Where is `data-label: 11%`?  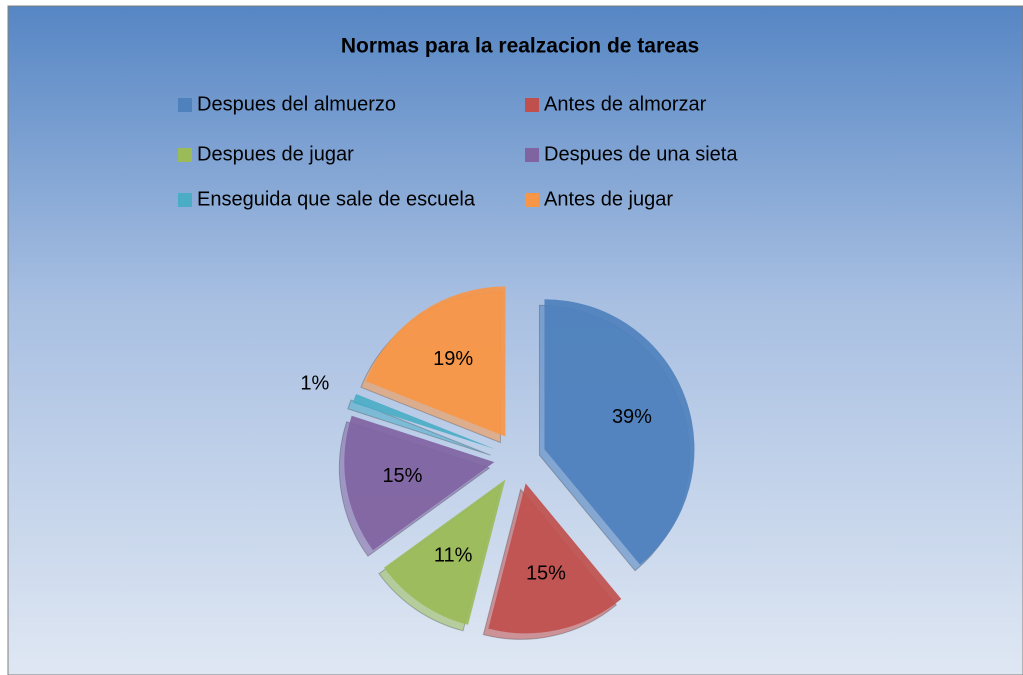 data-label: 11% is located at coordinates (453, 556).